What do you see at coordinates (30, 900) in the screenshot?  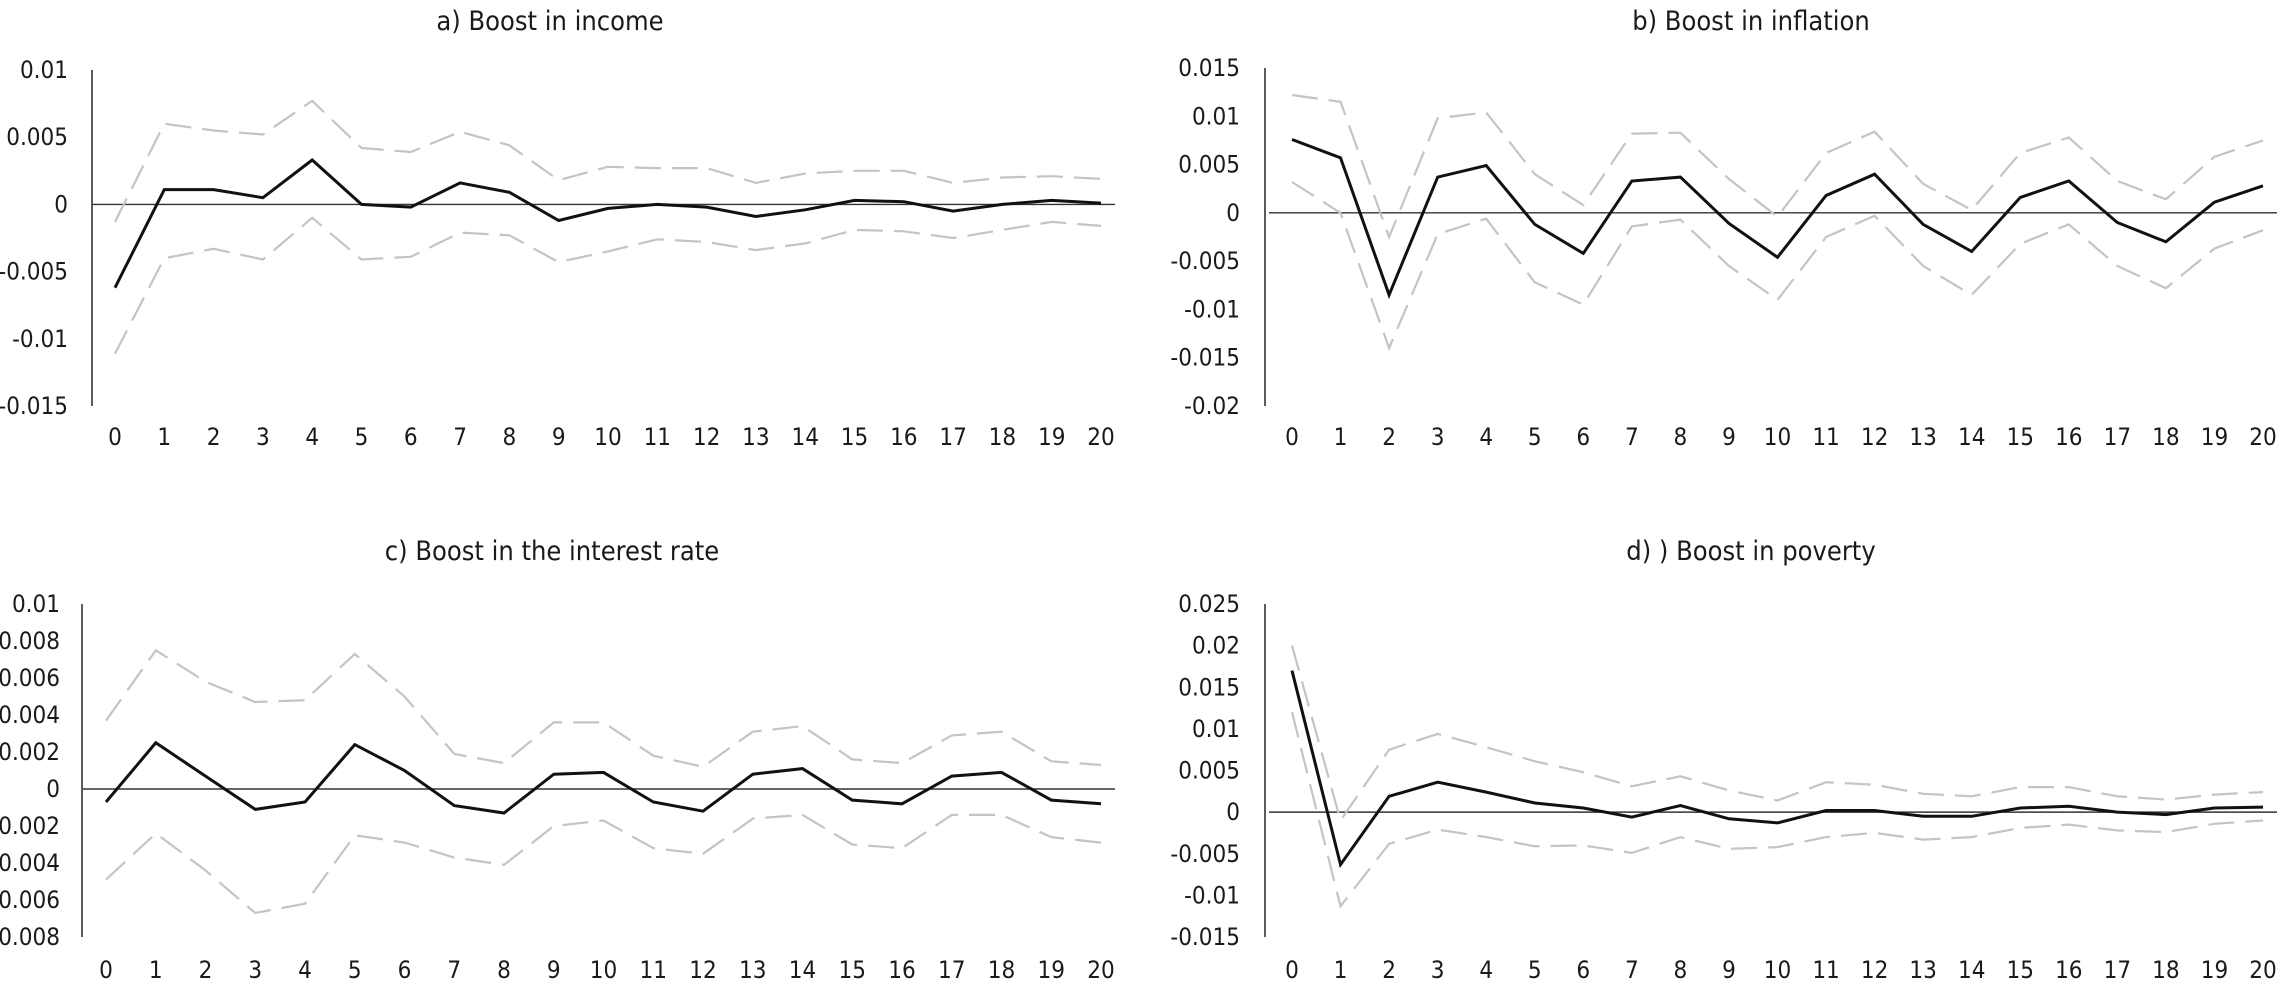 I see `y-tick-label: -0.006` at bounding box center [30, 900].